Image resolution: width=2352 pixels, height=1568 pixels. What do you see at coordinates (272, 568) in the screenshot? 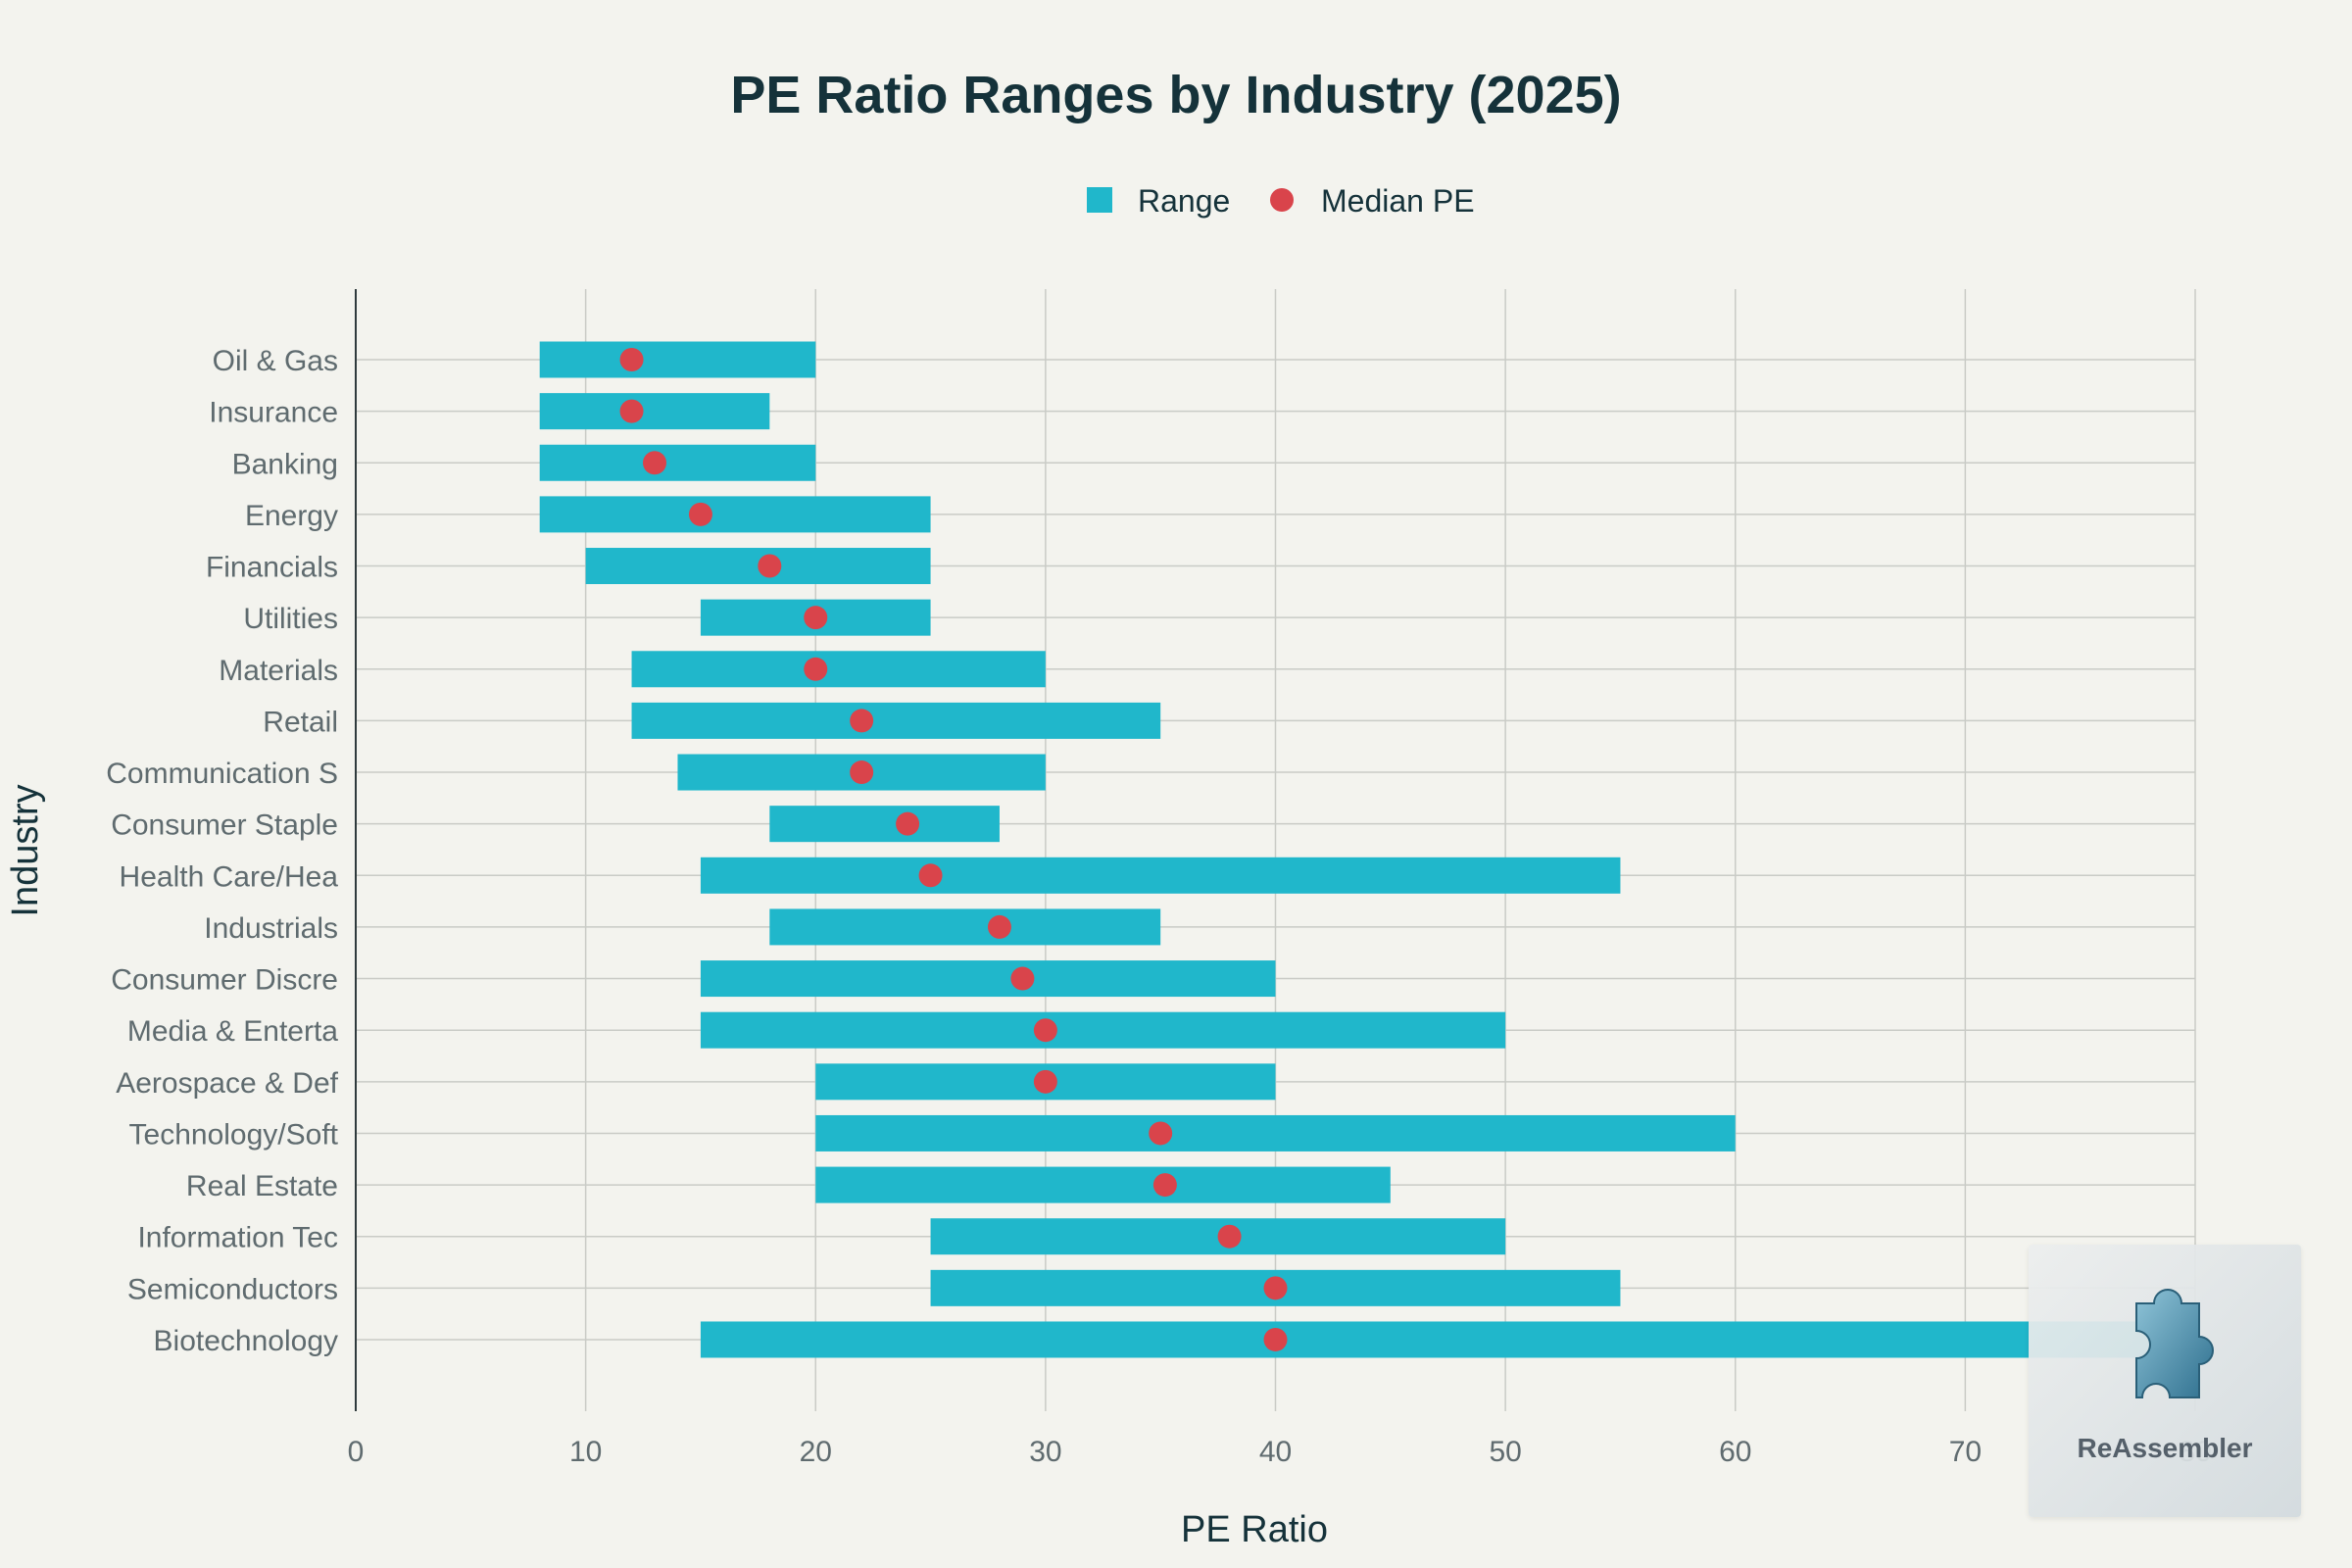
I see `y-tick-label: Financials` at bounding box center [272, 568].